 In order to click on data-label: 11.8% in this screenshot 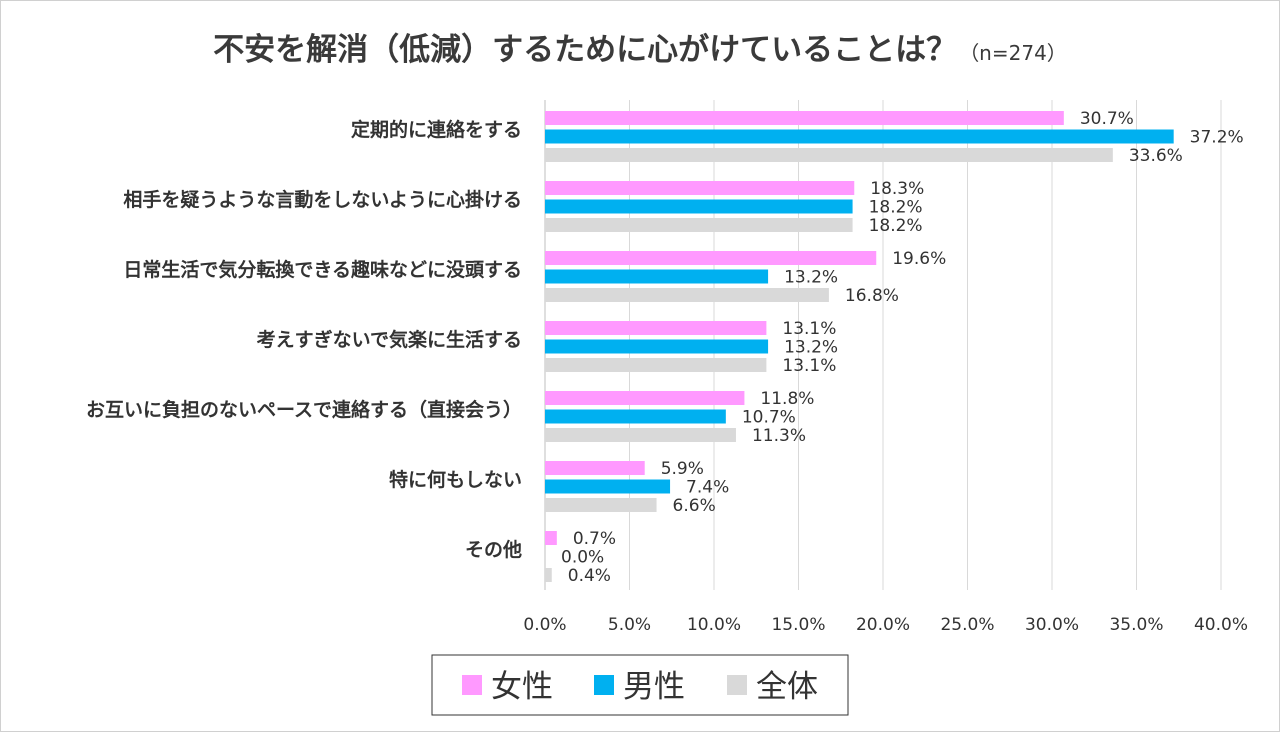, I will do `click(787, 399)`.